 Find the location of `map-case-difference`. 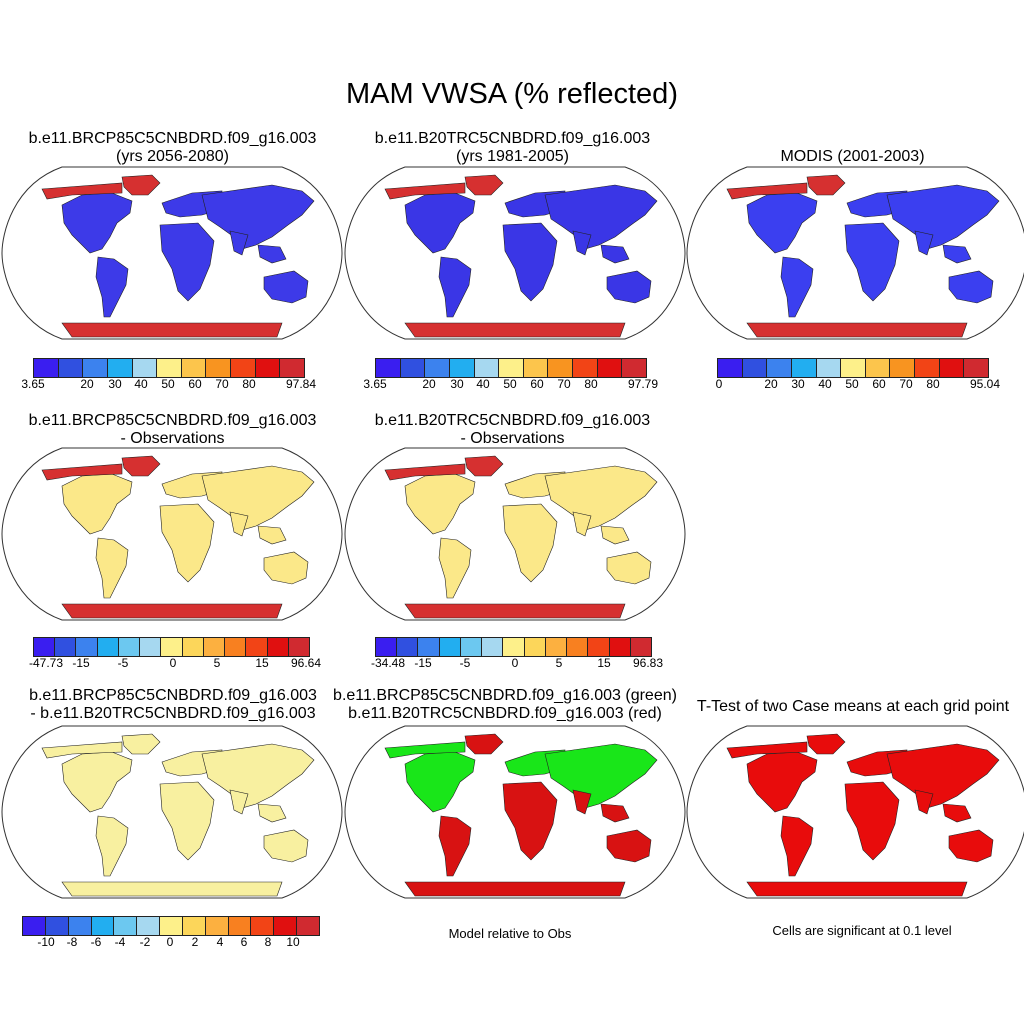

map-case-difference is located at coordinates (172, 812).